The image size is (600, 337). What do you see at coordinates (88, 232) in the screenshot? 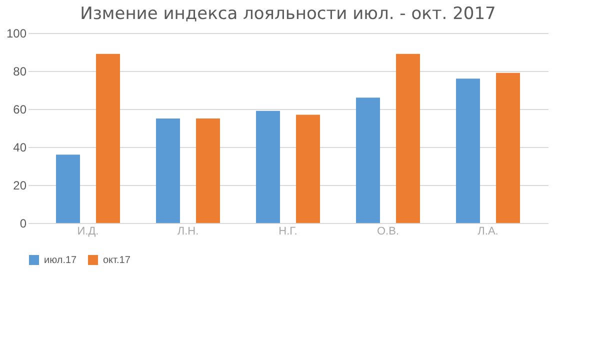
I see `x-tick-label: И.Д.` at bounding box center [88, 232].